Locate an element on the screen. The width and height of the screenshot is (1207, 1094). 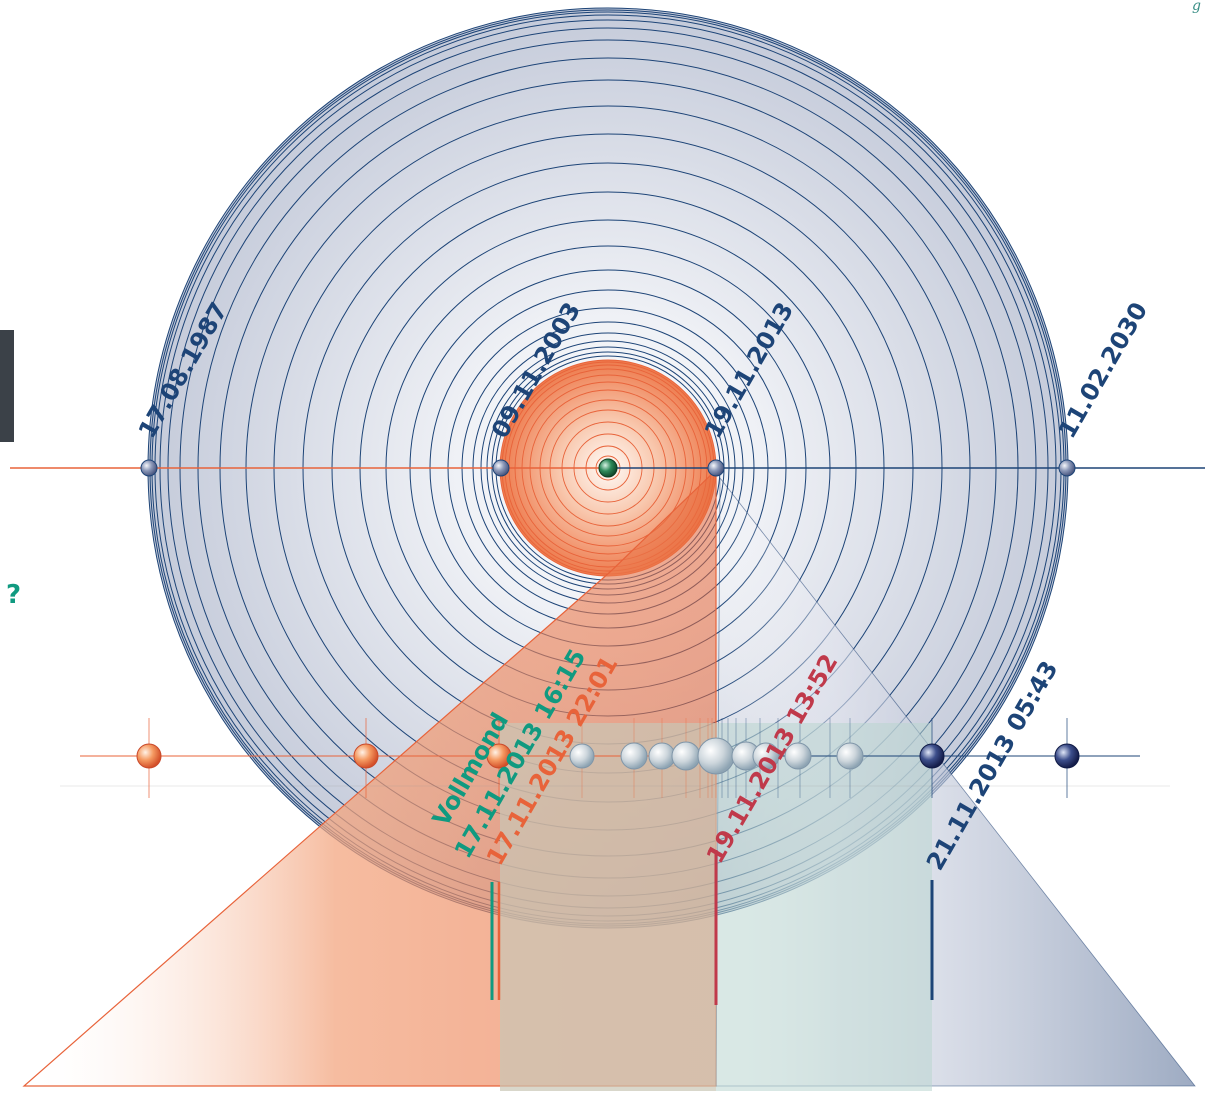
axis-marker-2003 is located at coordinates (501, 468).